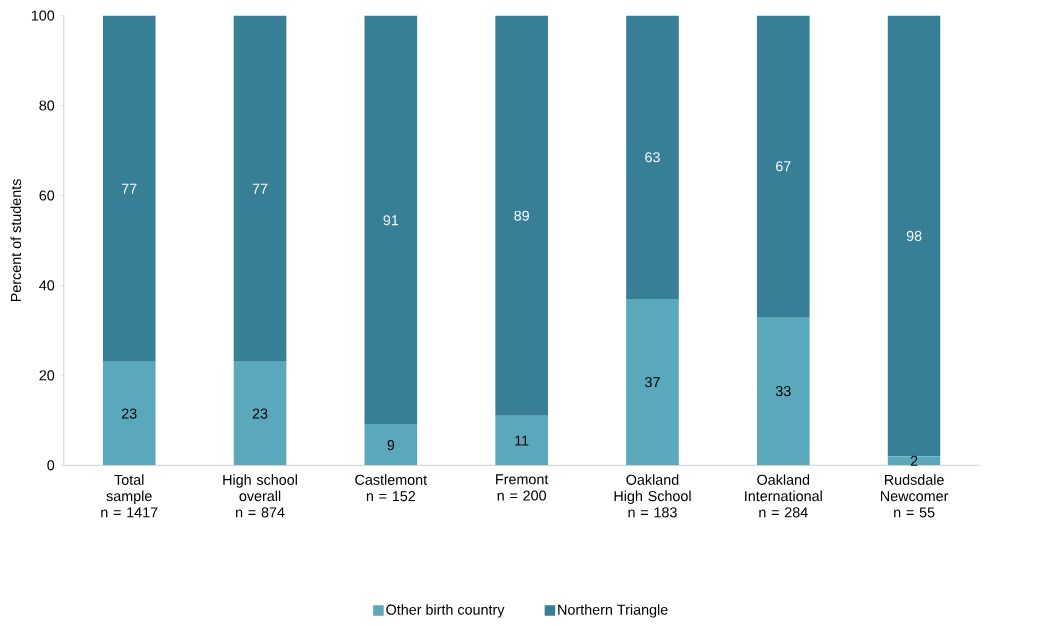  What do you see at coordinates (47, 195) in the screenshot?
I see `y-tick-label: 60` at bounding box center [47, 195].